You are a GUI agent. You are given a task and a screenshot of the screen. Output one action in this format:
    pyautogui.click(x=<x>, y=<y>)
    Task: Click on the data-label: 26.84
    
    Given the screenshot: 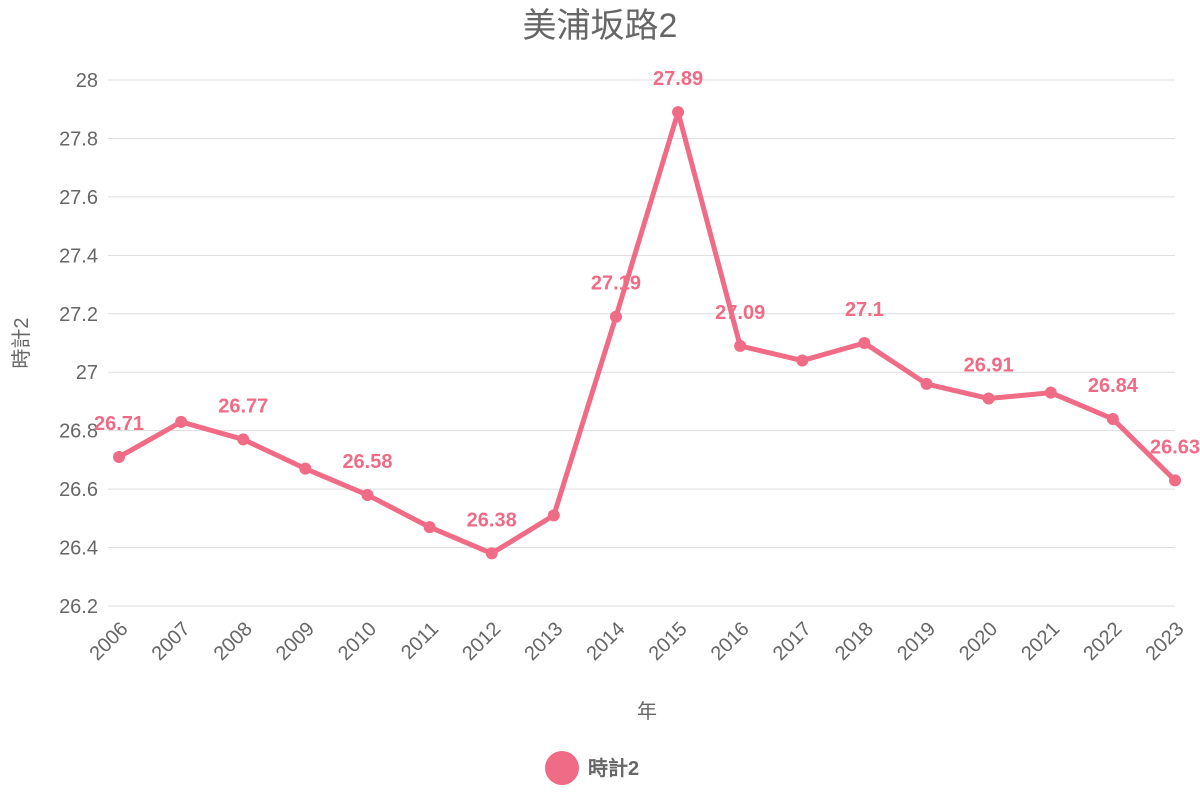 What is the action you would take?
    pyautogui.click(x=1113, y=386)
    